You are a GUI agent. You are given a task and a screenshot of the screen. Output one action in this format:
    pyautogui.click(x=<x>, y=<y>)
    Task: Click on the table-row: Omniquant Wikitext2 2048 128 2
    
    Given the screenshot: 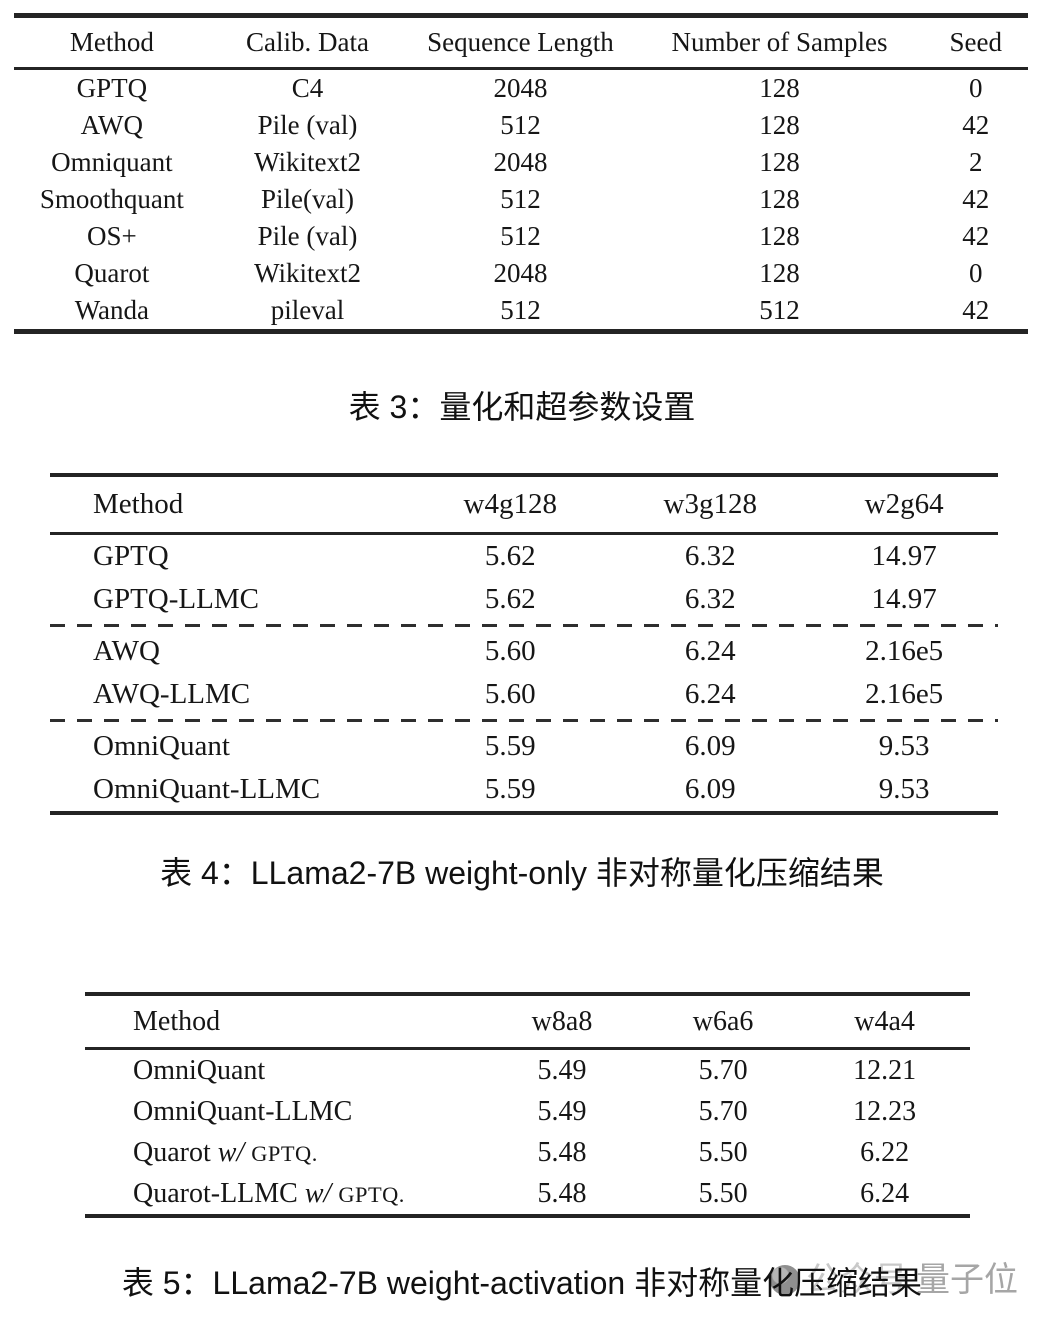 What is the action you would take?
    pyautogui.click(x=521, y=162)
    